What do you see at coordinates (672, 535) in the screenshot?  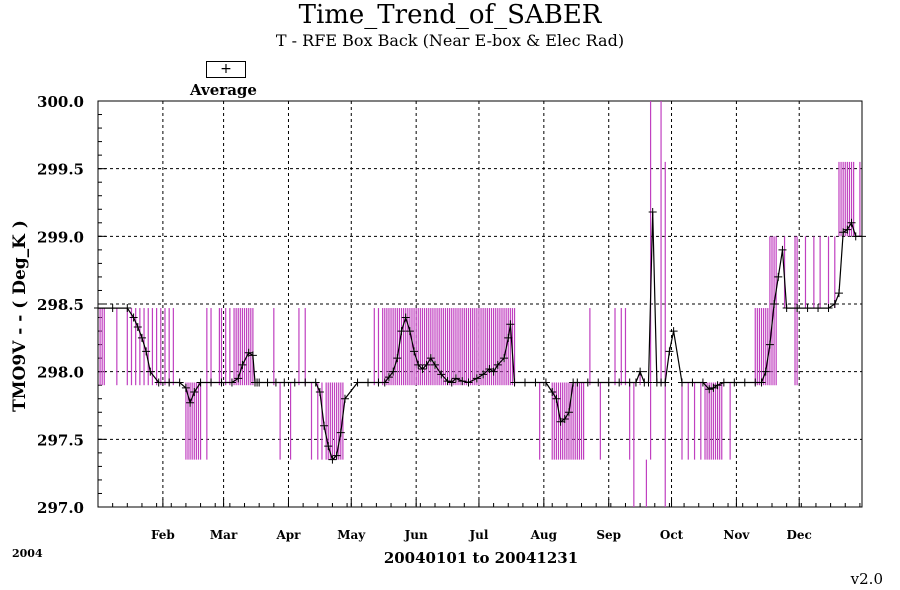 I see `x-tick-label: Oct` at bounding box center [672, 535].